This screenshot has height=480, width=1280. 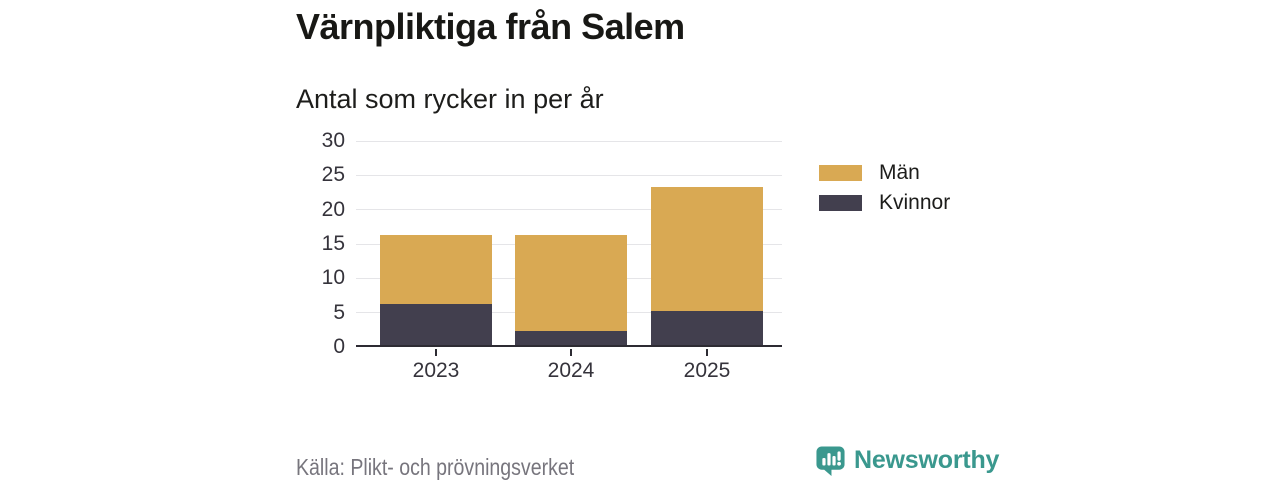 What do you see at coordinates (333, 278) in the screenshot?
I see `y-tick-label-10: 10` at bounding box center [333, 278].